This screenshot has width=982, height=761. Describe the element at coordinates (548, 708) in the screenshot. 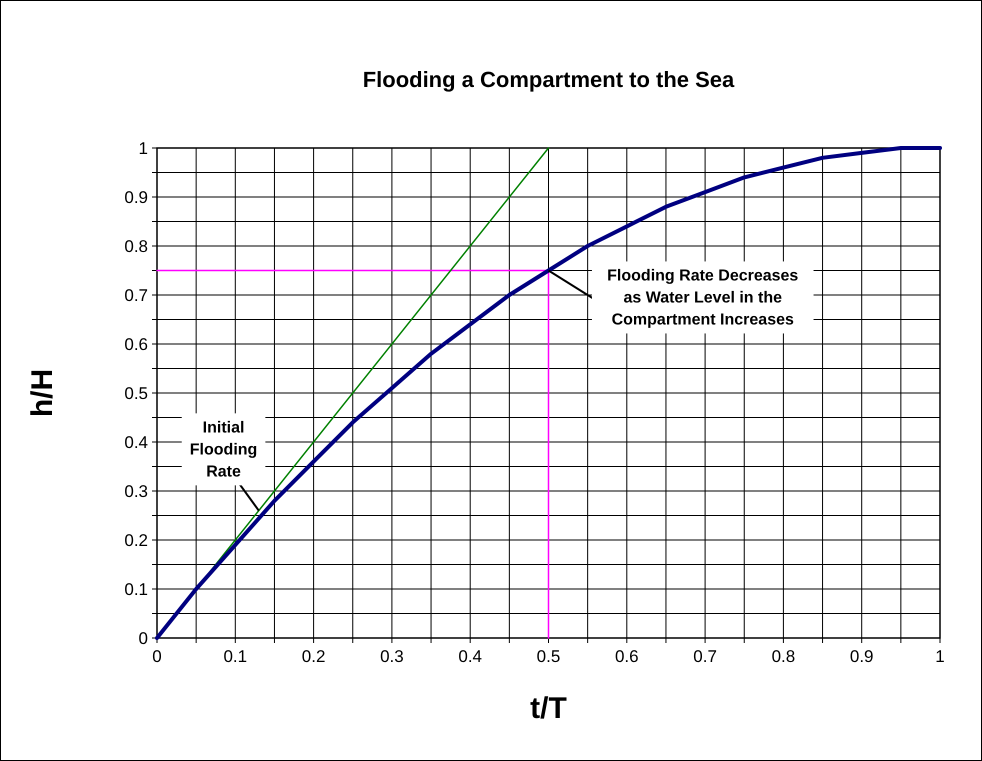

I see `x-axis-title: t/T` at that location.